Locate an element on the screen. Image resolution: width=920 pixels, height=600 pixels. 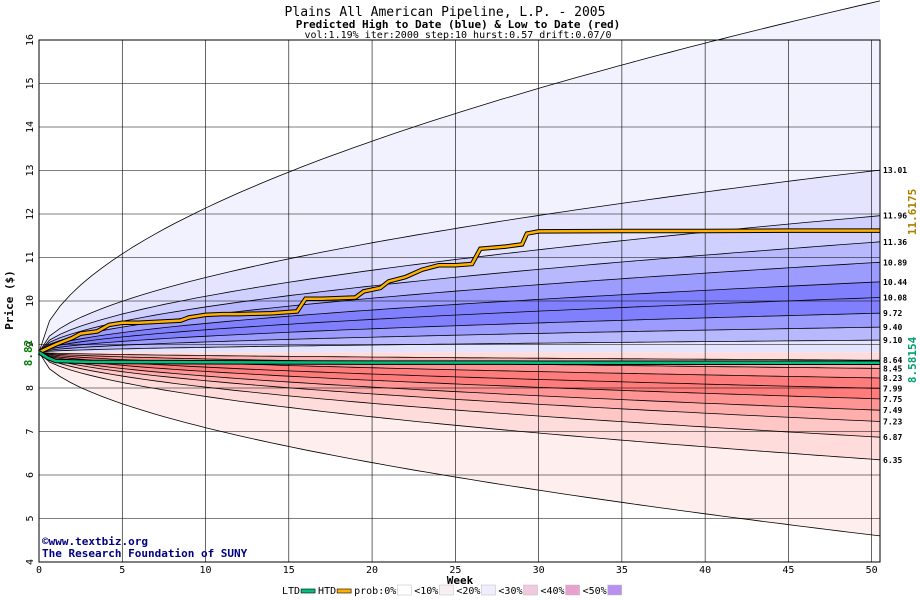
x-tick-label: 5 is located at coordinates (122, 570).